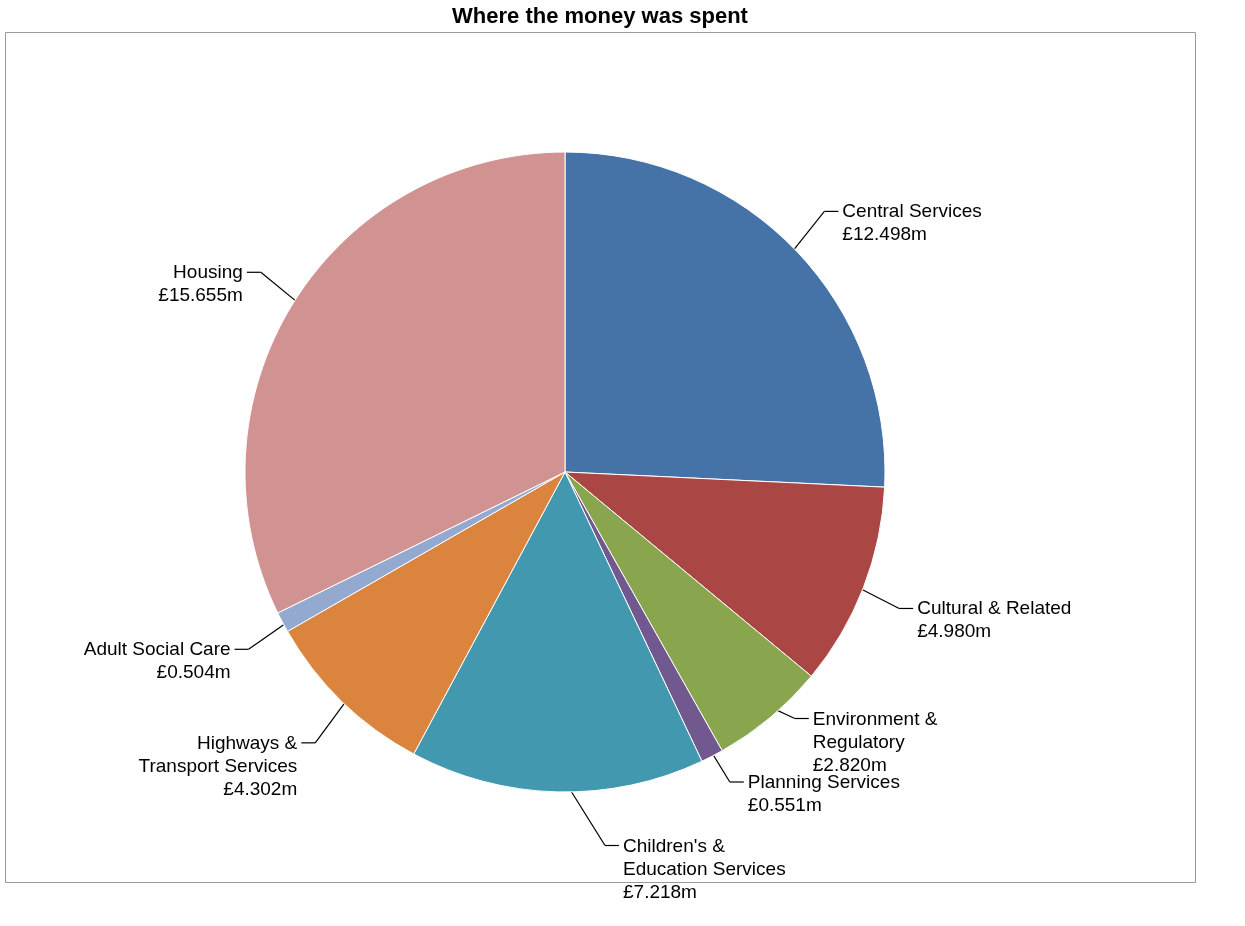 This screenshot has height=926, width=1245. What do you see at coordinates (884, 234) in the screenshot?
I see `data-label: £12.498m` at bounding box center [884, 234].